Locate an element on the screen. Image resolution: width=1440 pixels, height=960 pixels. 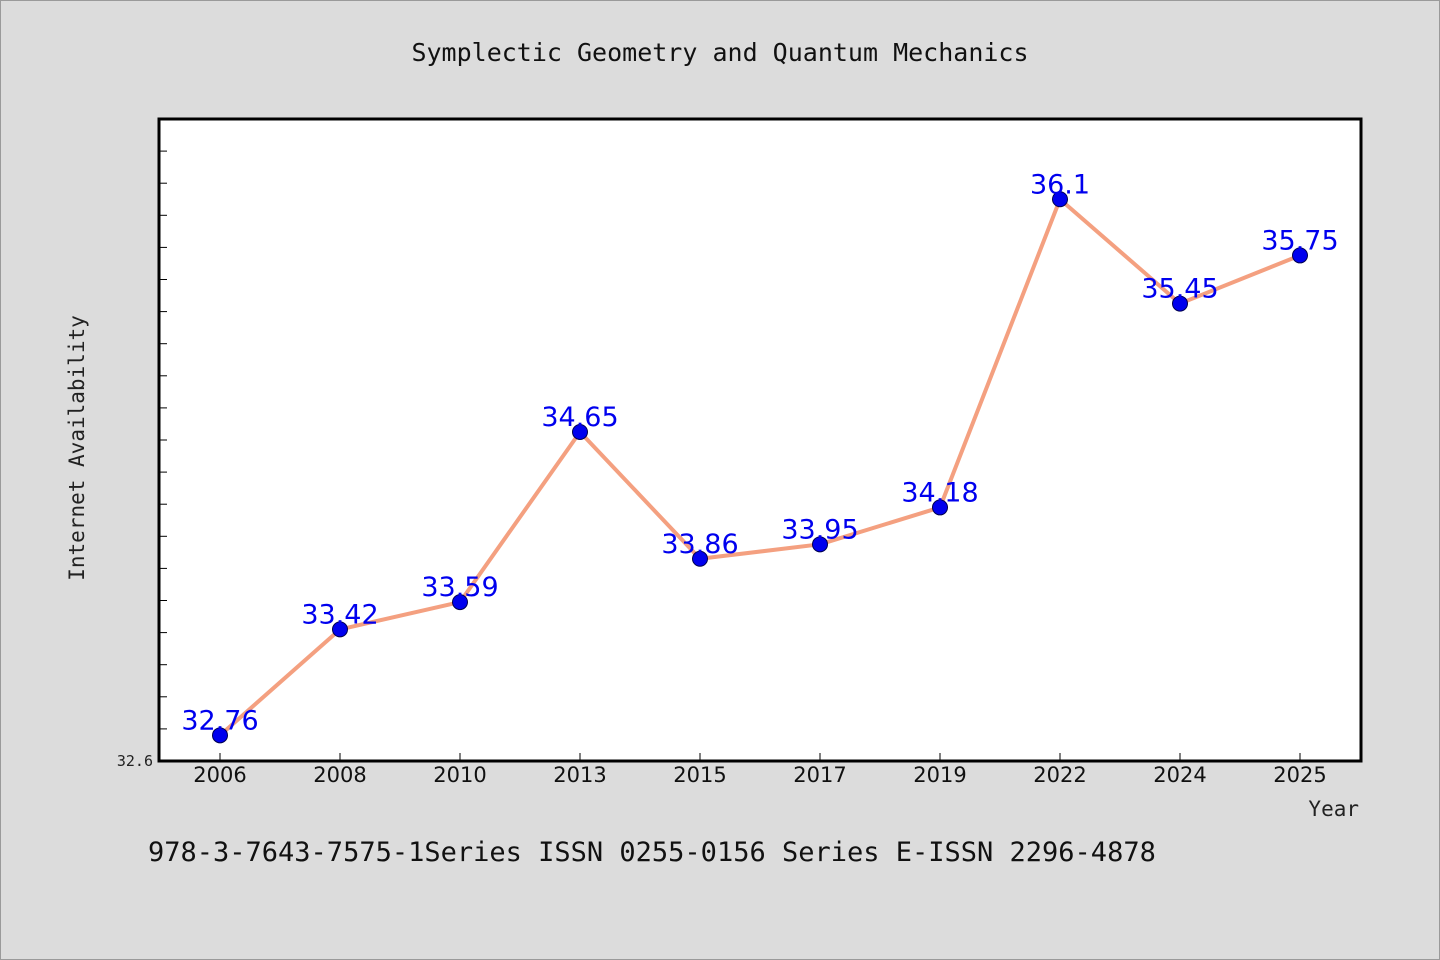
data-label: 34.65 is located at coordinates (579, 417).